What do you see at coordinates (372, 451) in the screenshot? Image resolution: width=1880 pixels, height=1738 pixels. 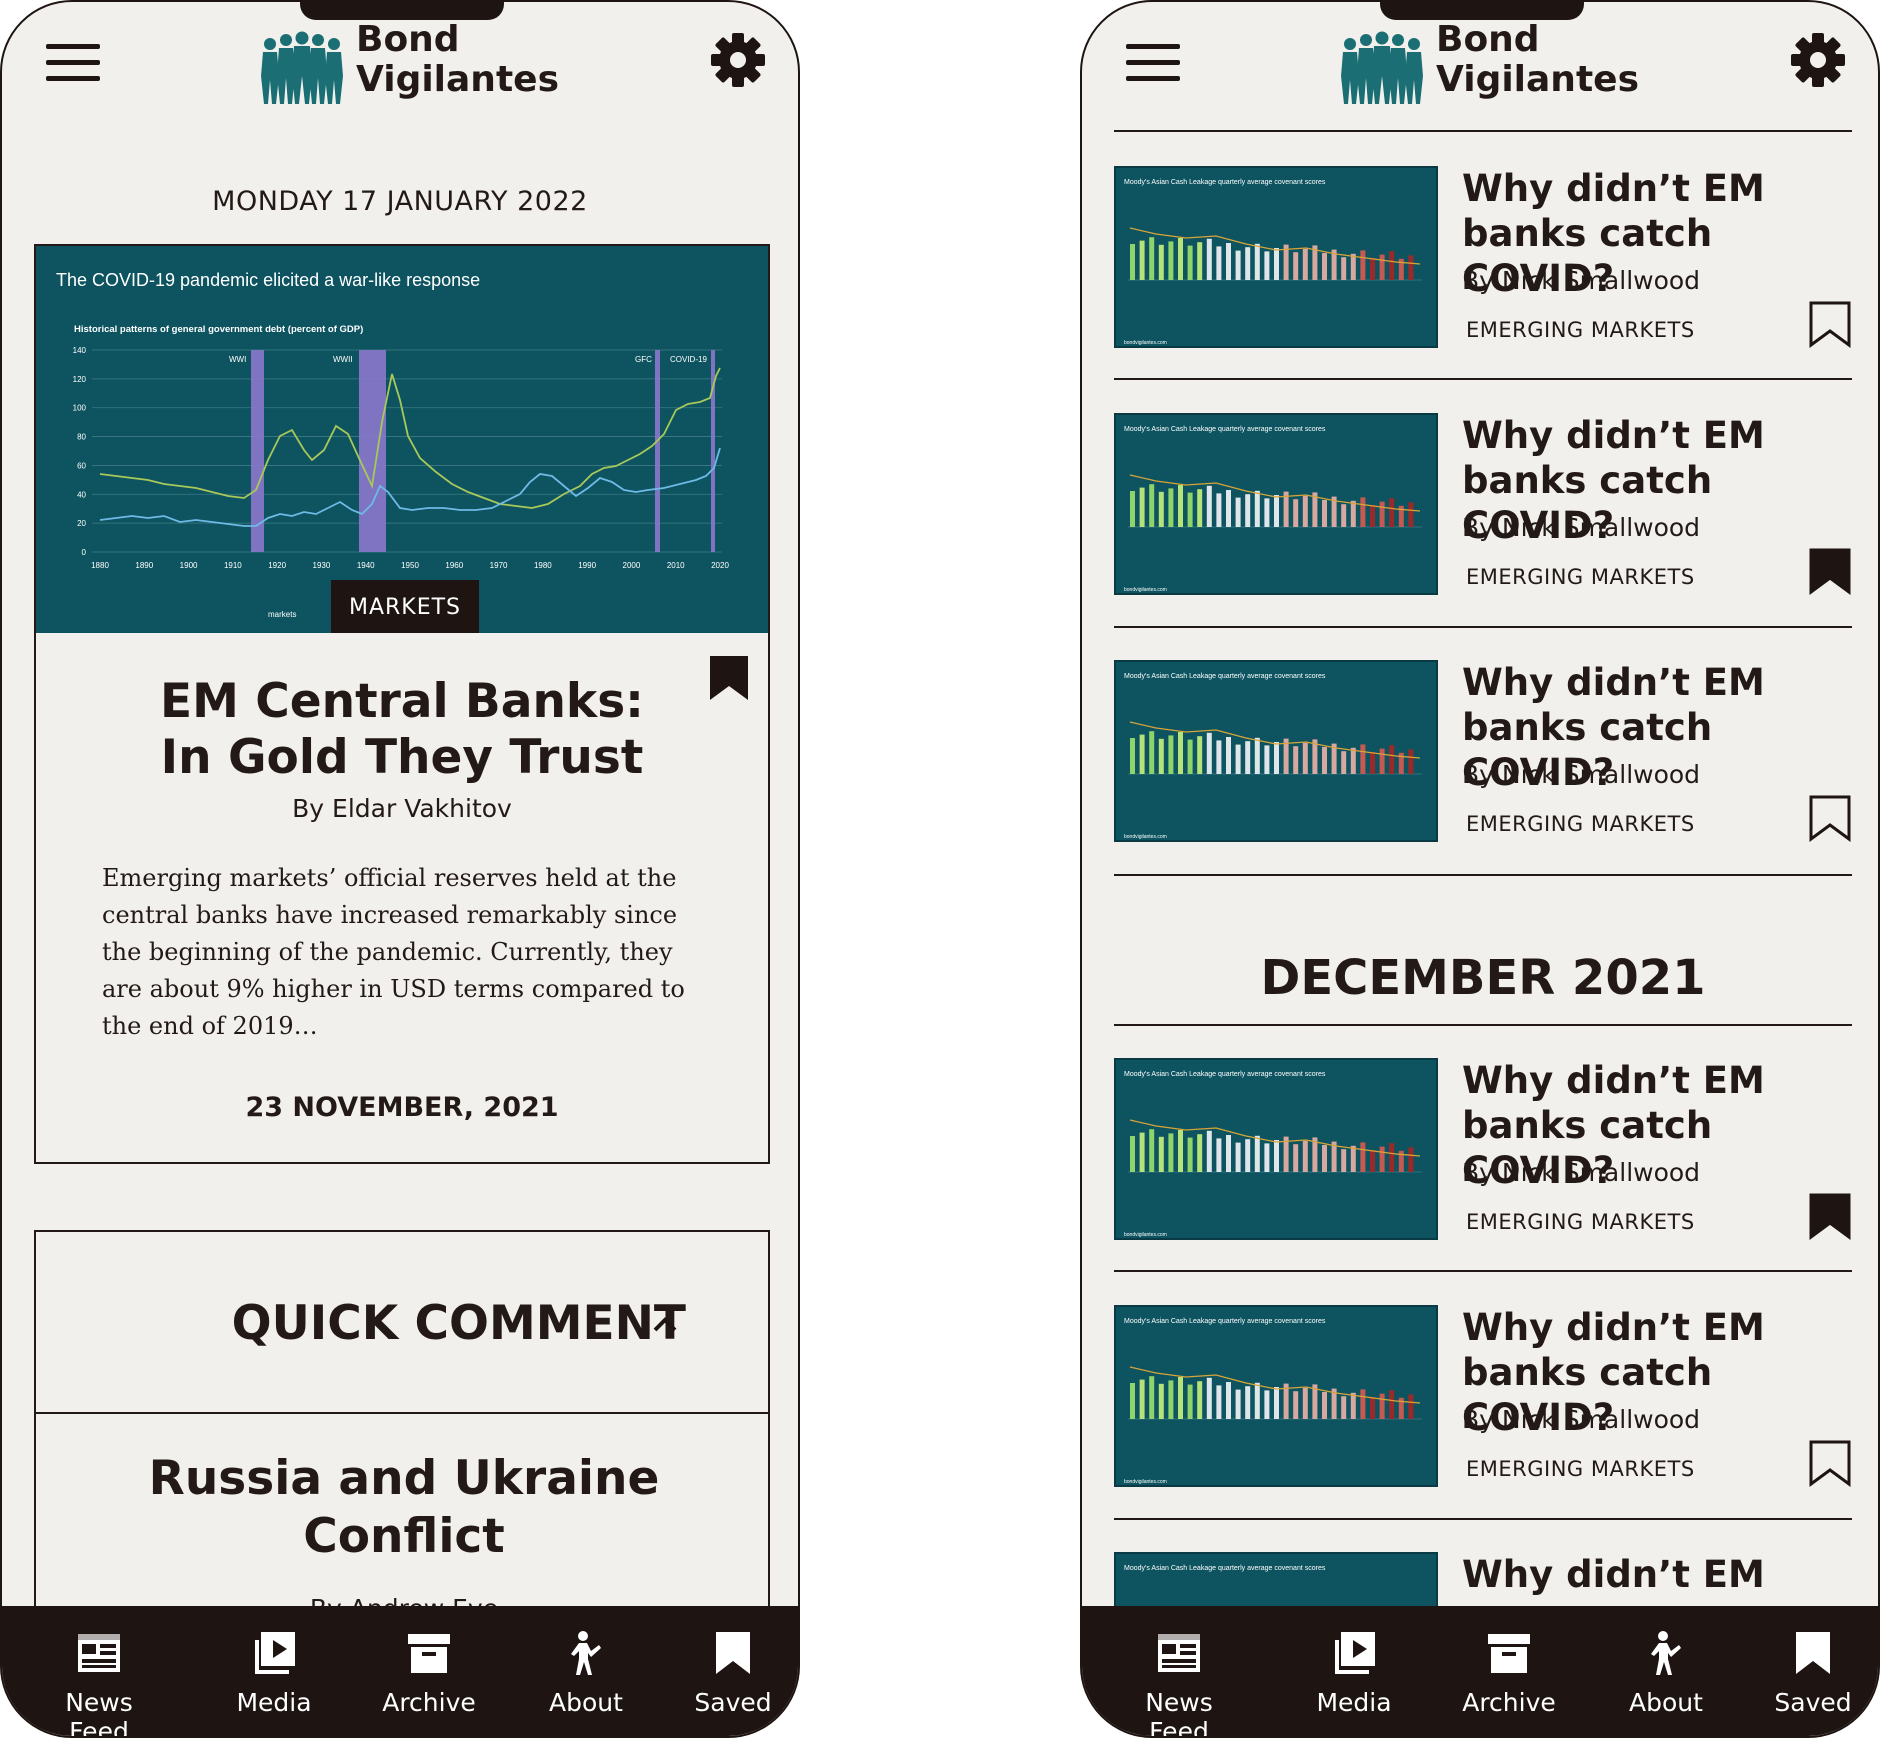 I see `wwii-band` at bounding box center [372, 451].